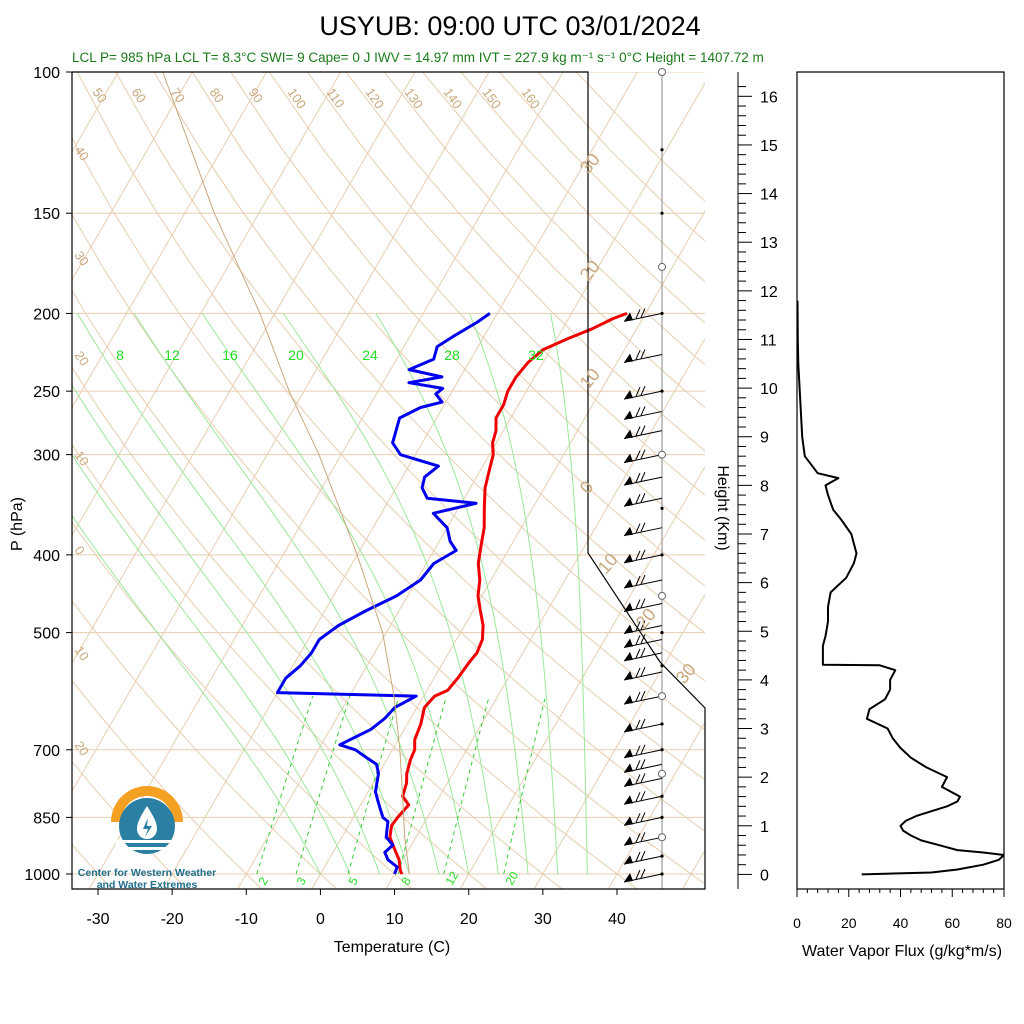  Describe the element at coordinates (82, 153) in the screenshot. I see `adiabat-label: 40` at that location.